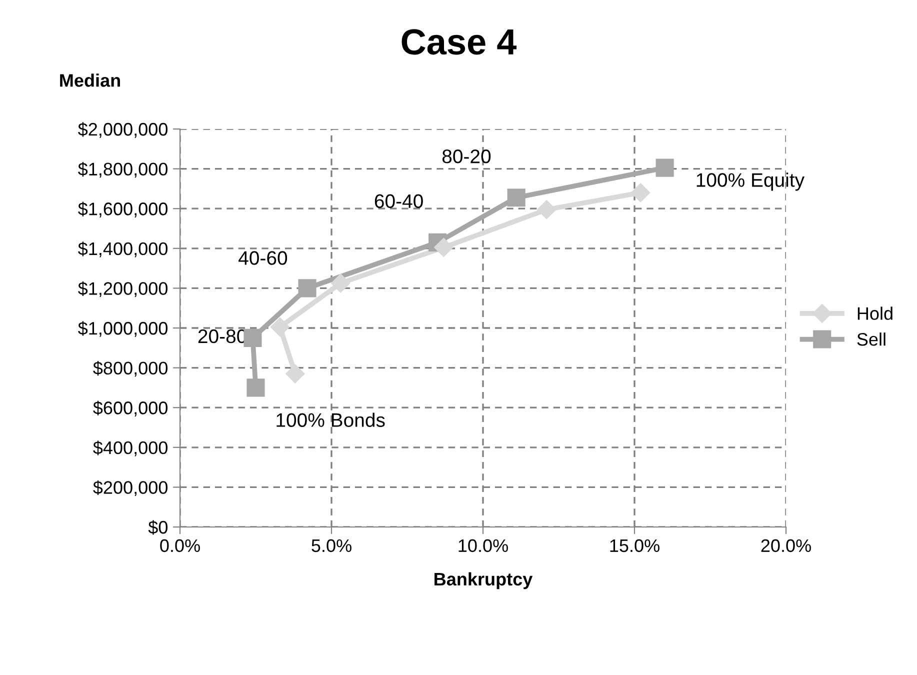 This screenshot has height=675, width=917. Describe the element at coordinates (635, 545) in the screenshot. I see `x-tick-label: 15.0%` at that location.